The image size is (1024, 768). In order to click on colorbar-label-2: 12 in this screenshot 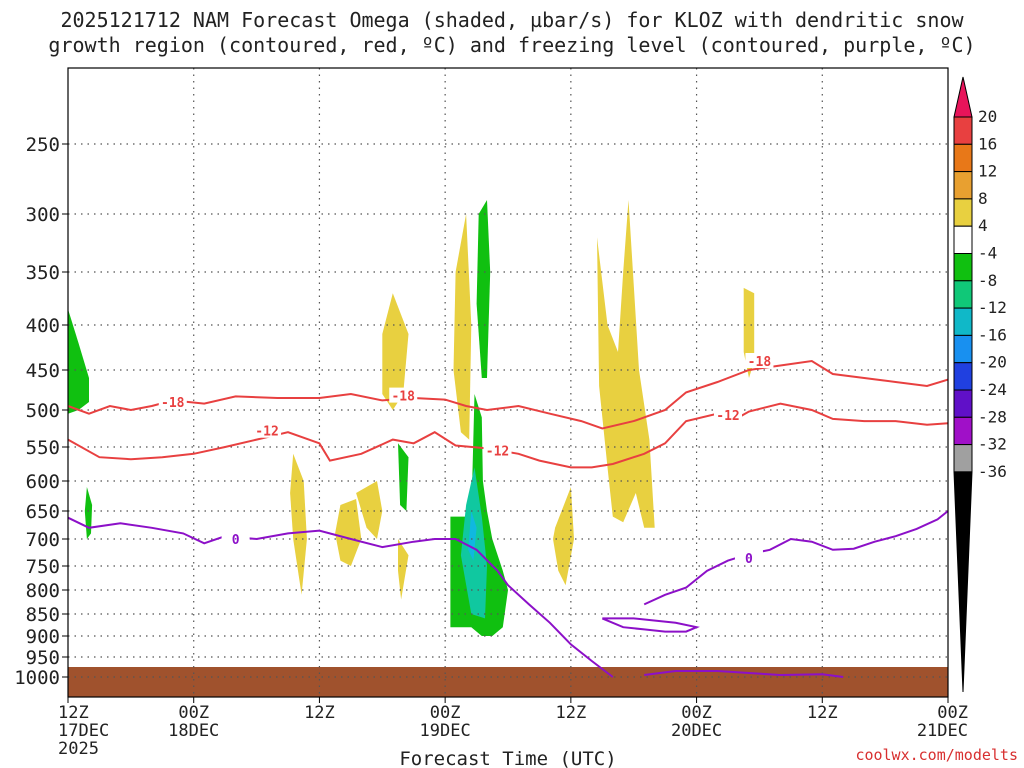, I will do `click(987, 171)`.